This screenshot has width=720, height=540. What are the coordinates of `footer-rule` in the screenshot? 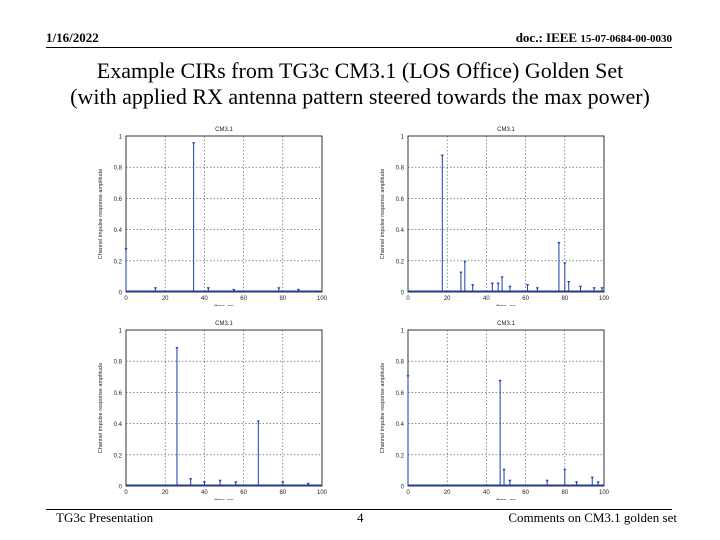 It's located at (359, 509).